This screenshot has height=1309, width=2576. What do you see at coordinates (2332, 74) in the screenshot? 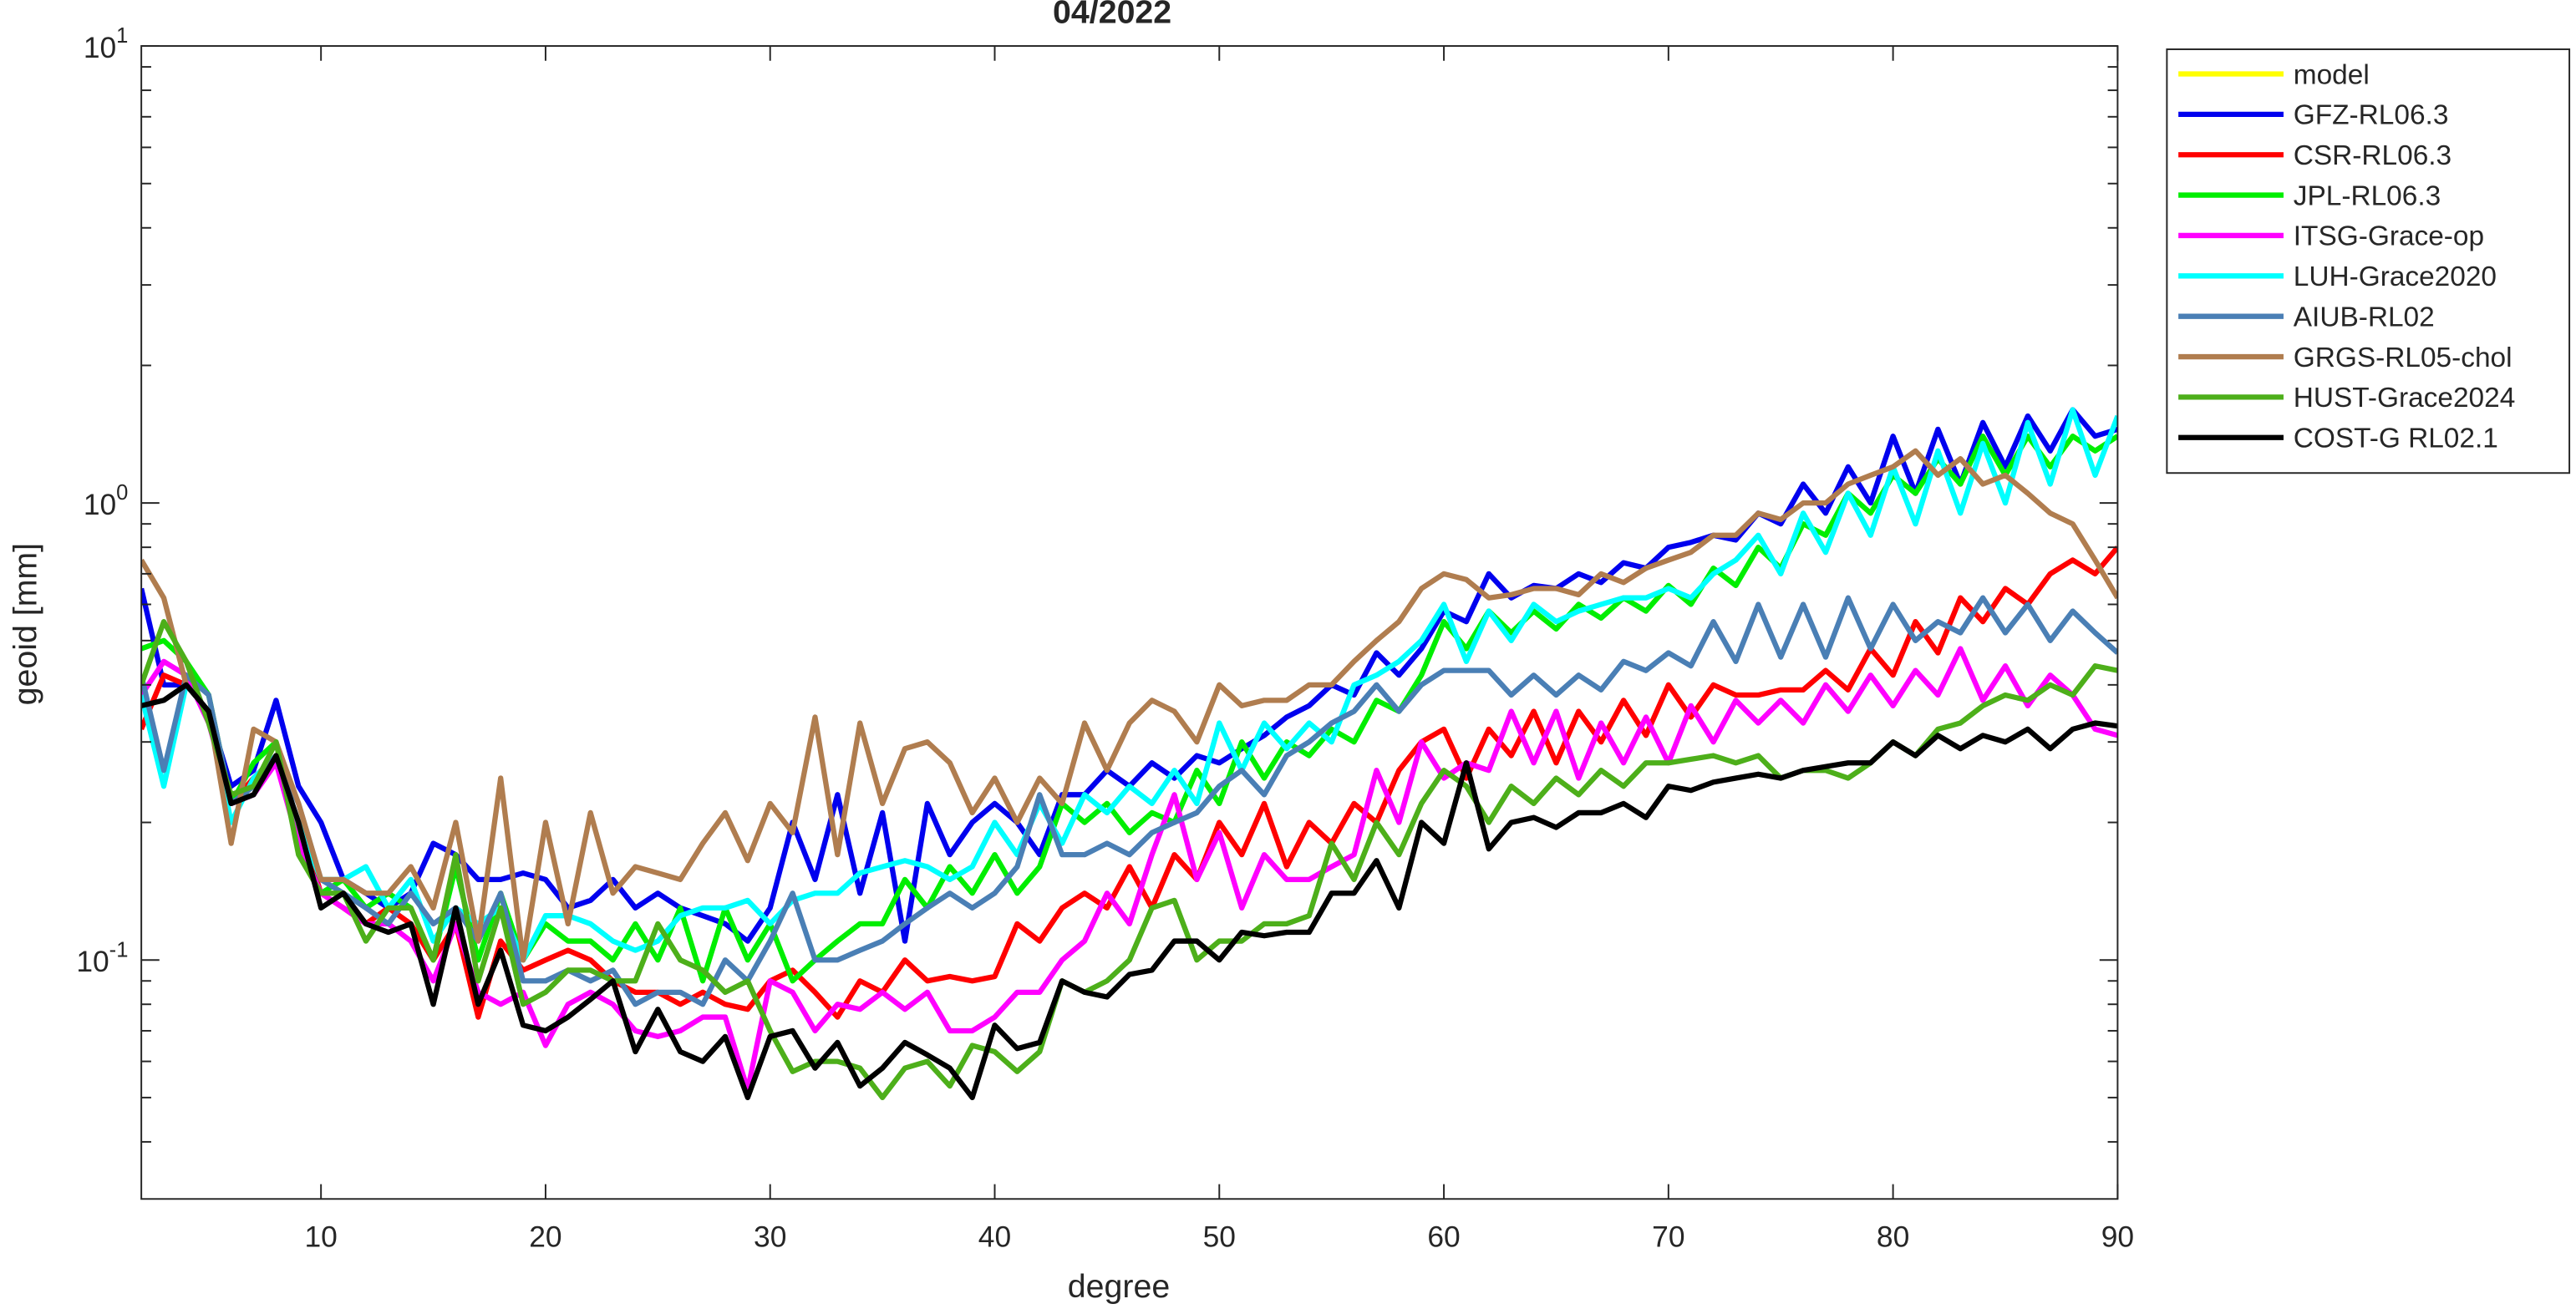
I see `legend-label: model` at bounding box center [2332, 74].